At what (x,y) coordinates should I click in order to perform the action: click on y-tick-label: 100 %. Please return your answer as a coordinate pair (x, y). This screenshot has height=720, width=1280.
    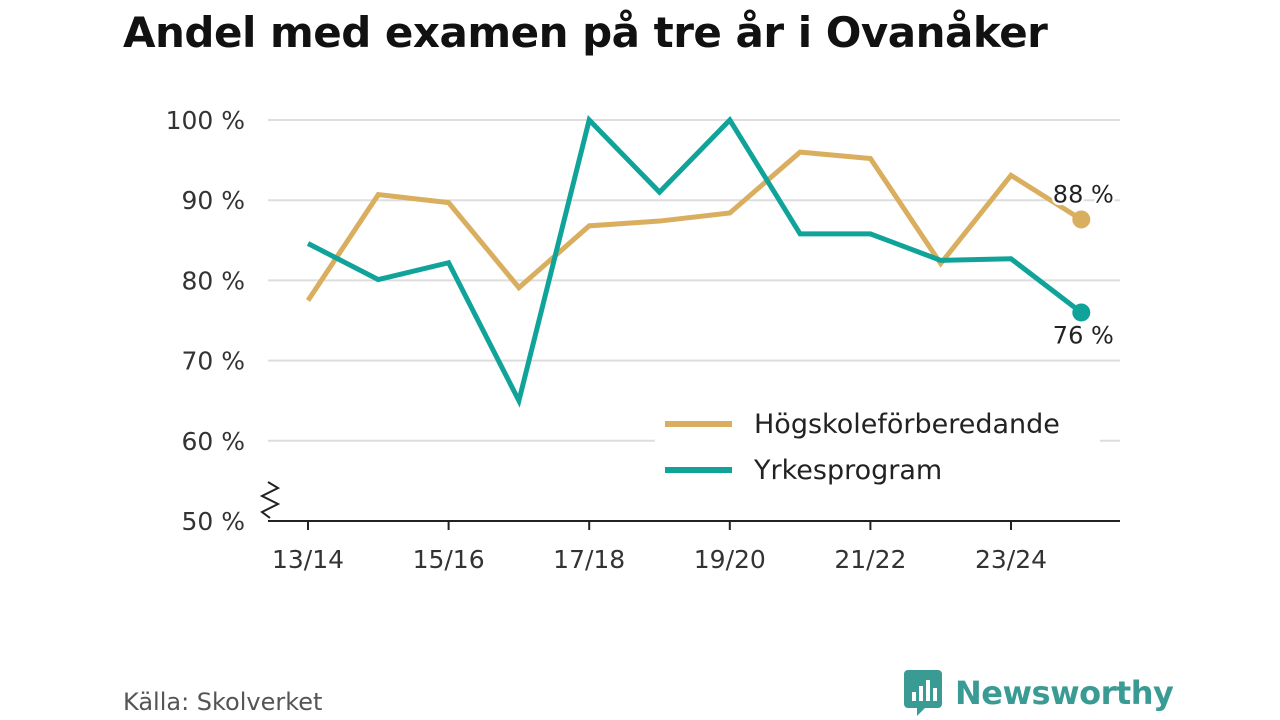
    Looking at the image, I should click on (205, 120).